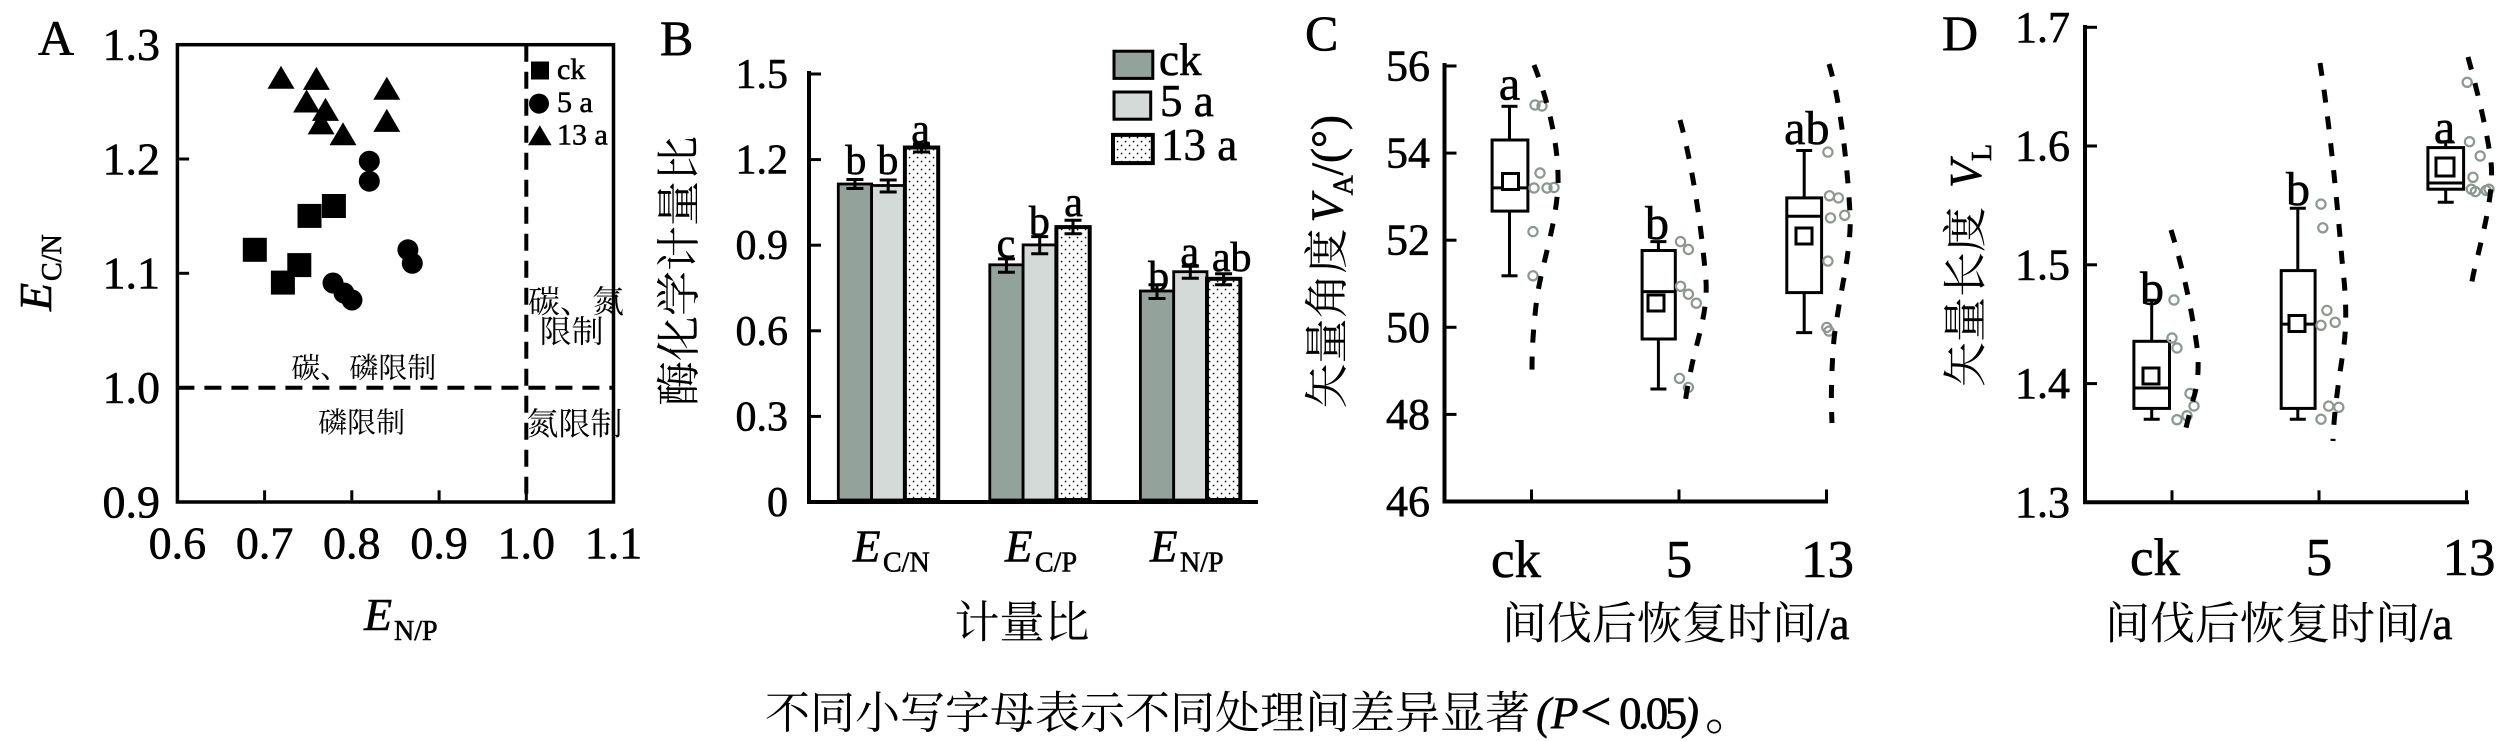 This screenshot has height=741, width=2520. What do you see at coordinates (1408, 327) in the screenshot?
I see `svg-text: 50` at bounding box center [1408, 327].